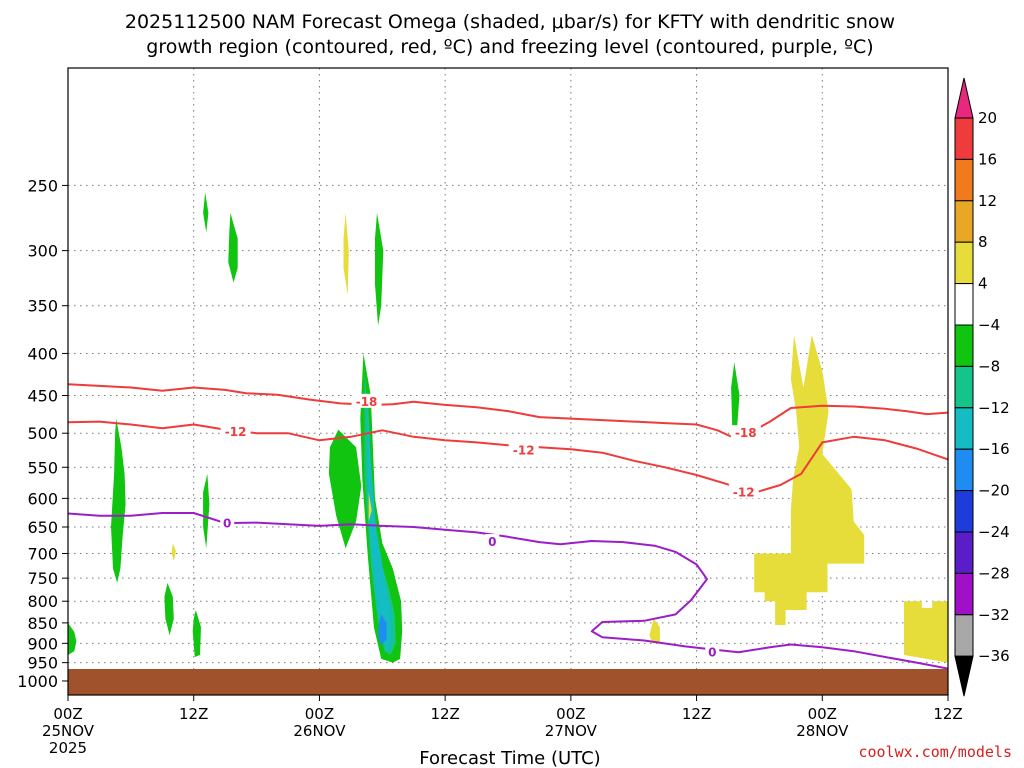 The width and height of the screenshot is (1024, 768). What do you see at coordinates (42, 623) in the screenshot?
I see `y-tick-label: 850` at bounding box center [42, 623].